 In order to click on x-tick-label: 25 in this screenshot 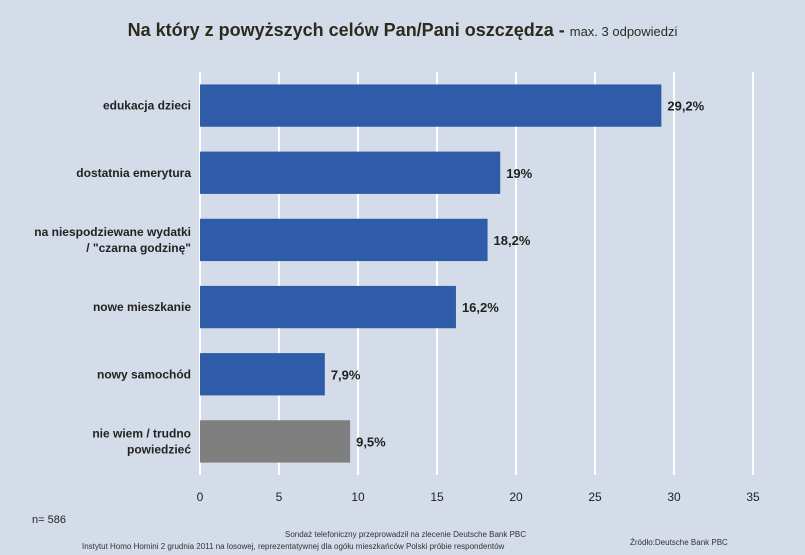, I will do `click(595, 497)`.